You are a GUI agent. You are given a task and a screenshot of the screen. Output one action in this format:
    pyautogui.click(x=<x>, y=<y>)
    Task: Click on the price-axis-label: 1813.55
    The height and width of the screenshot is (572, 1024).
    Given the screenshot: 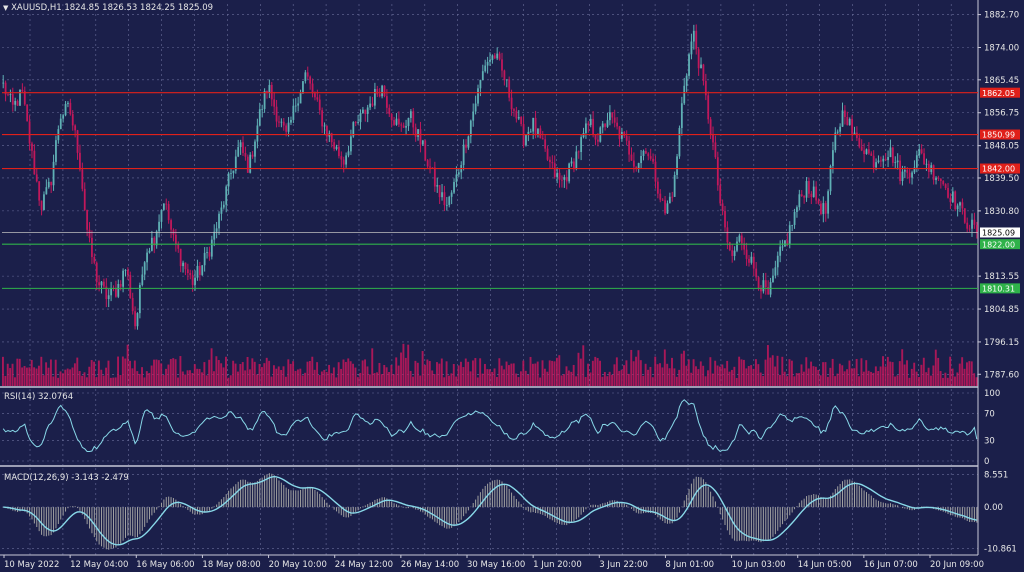 What is the action you would take?
    pyautogui.click(x=1001, y=277)
    